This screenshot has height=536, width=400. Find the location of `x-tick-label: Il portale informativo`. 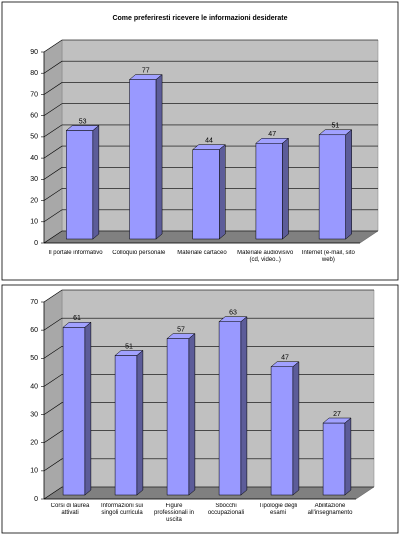

x-tick-label: Il portale informativo is located at coordinates (75, 253).